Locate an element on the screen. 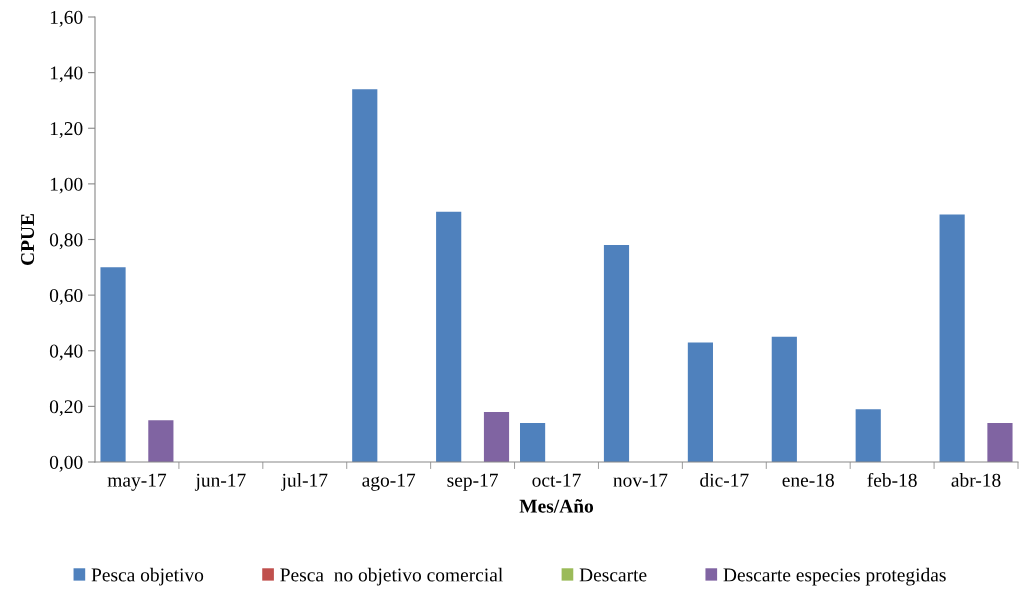  x-tick-label: may-17 is located at coordinates (137, 482).